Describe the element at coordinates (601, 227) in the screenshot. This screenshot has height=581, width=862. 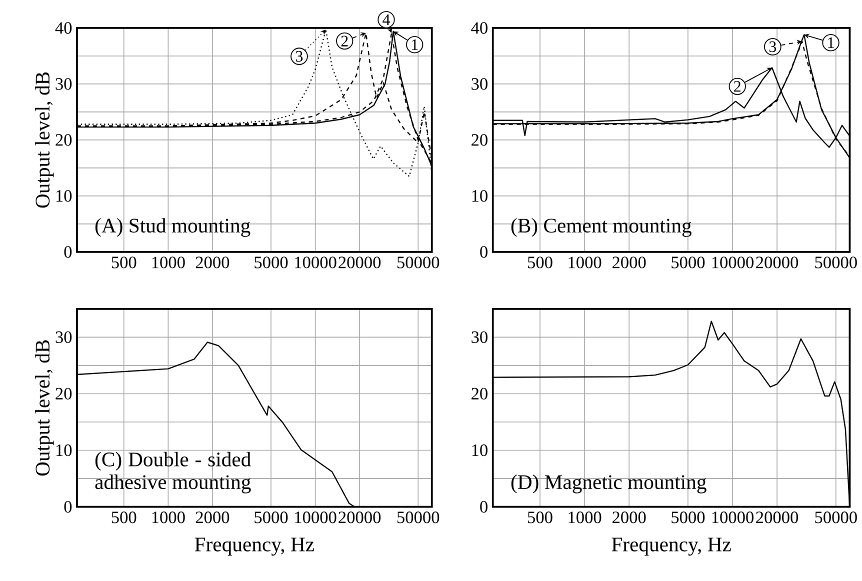
I see `text: (B) Cement mounting` at that location.